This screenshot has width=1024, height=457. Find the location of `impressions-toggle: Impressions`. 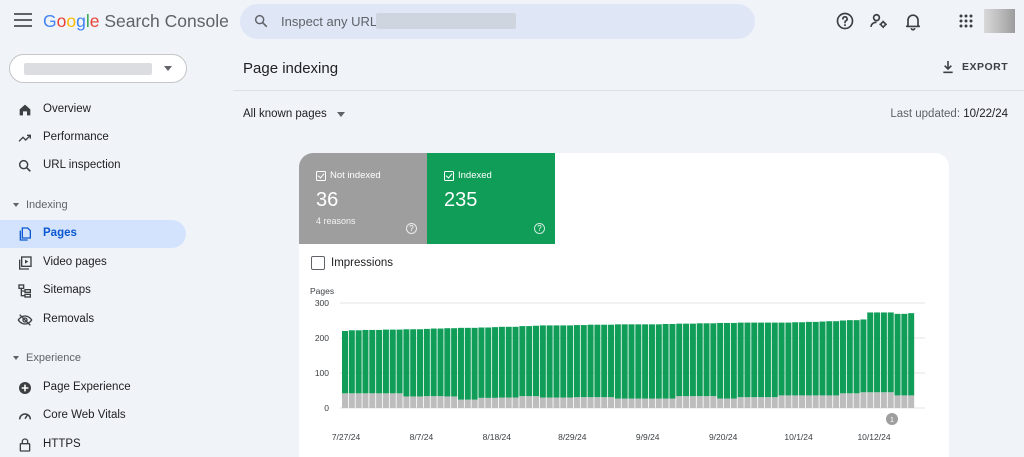

impressions-toggle: Impressions is located at coordinates (371, 264).